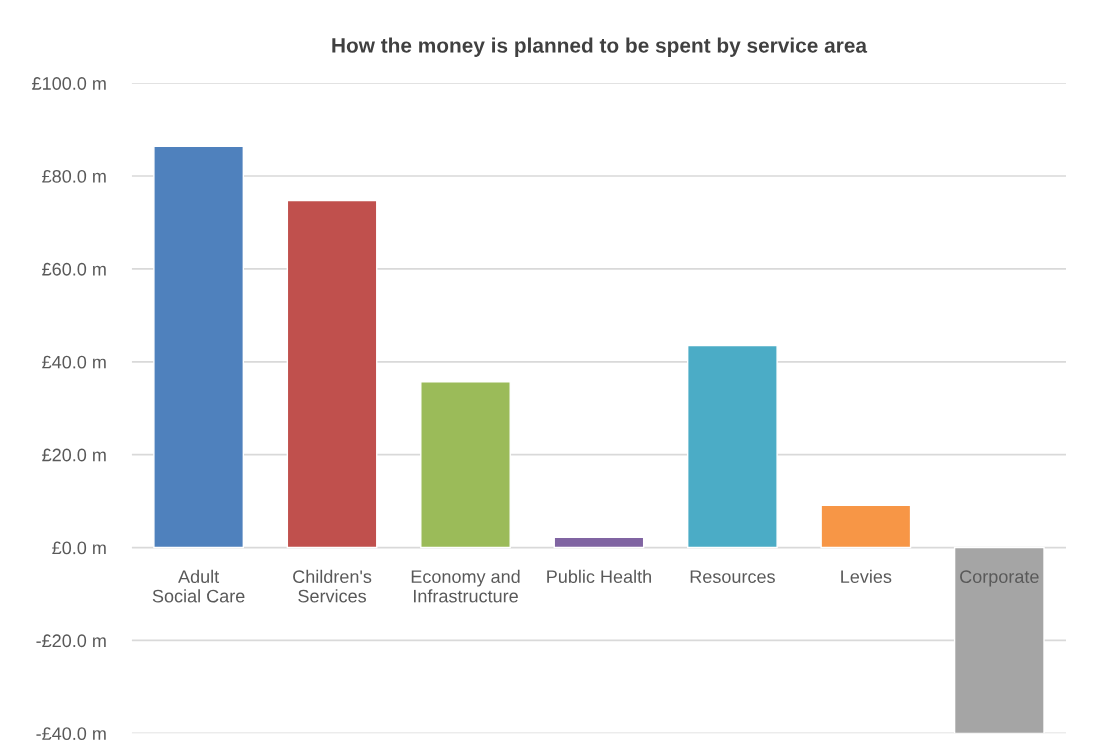 The height and width of the screenshot is (756, 1099). I want to click on x-tick-label: Economy and Infrastructure, so click(465, 586).